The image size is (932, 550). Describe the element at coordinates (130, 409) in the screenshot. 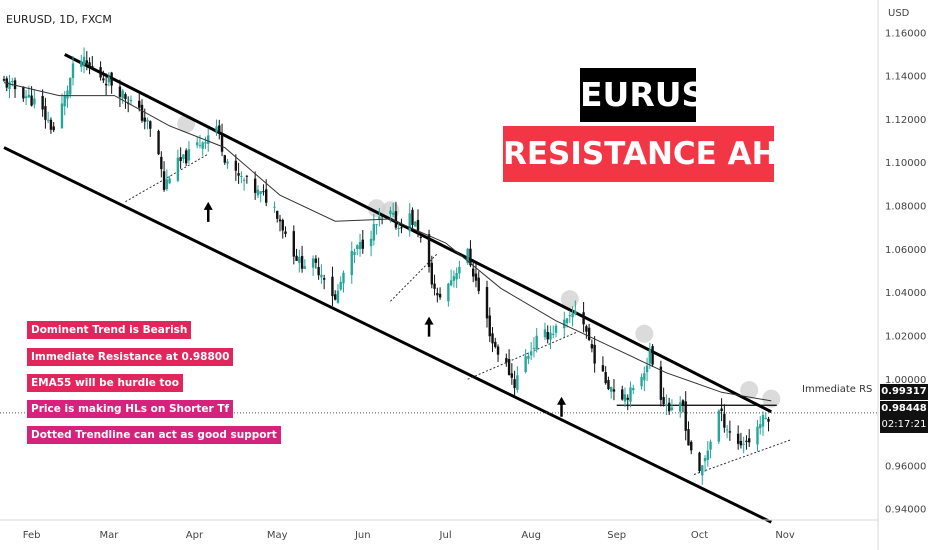

I see `note-higher-lows: Price is making HLs on Shorter Tf` at that location.